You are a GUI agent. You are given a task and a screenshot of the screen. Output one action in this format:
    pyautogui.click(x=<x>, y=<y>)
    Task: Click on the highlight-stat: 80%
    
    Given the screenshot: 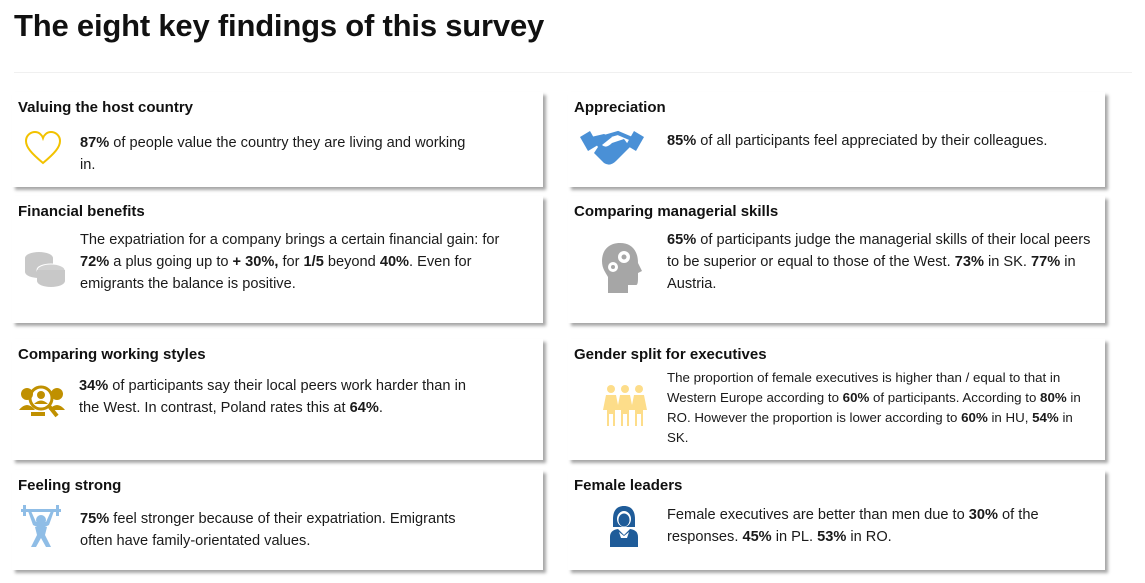 What is the action you would take?
    pyautogui.click(x=1053, y=397)
    